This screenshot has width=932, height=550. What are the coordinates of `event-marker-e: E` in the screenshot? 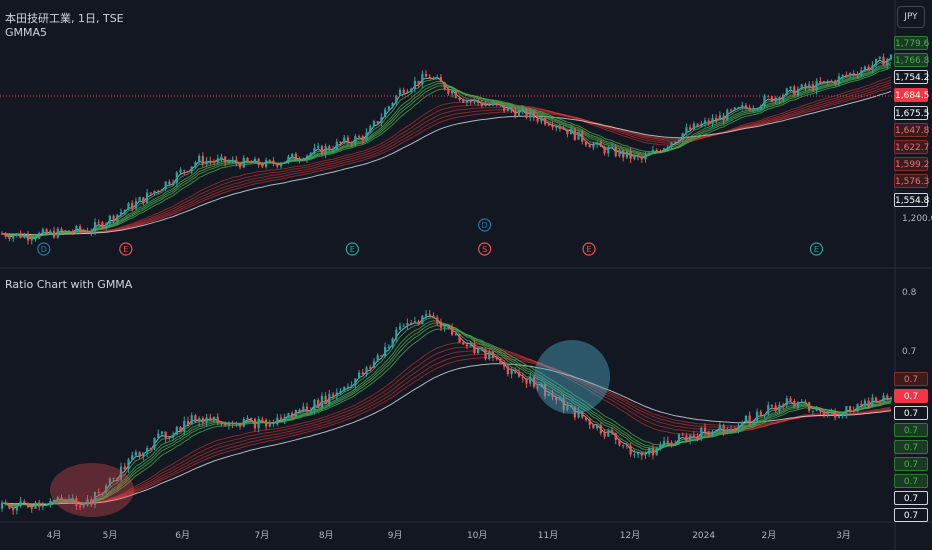 It's located at (126, 249).